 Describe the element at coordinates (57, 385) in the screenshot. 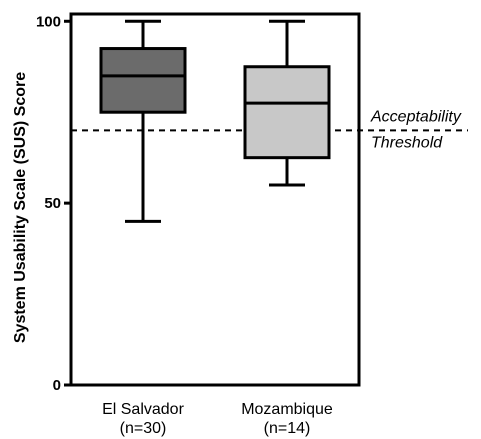

I see `y-tick-label: 0` at that location.